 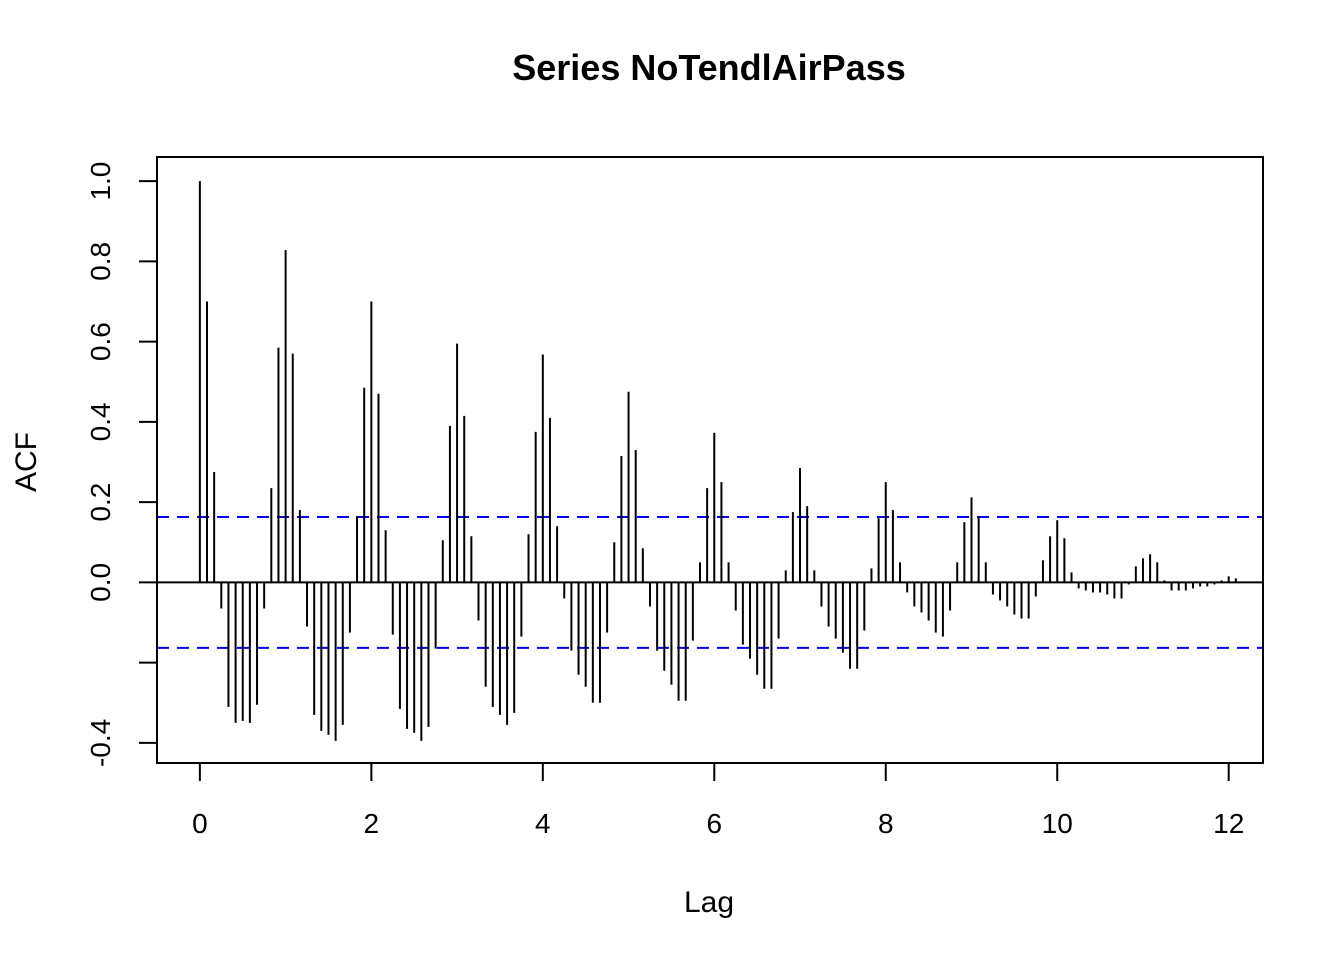 What do you see at coordinates (1057, 823) in the screenshot?
I see `x-tick-label: 10` at bounding box center [1057, 823].